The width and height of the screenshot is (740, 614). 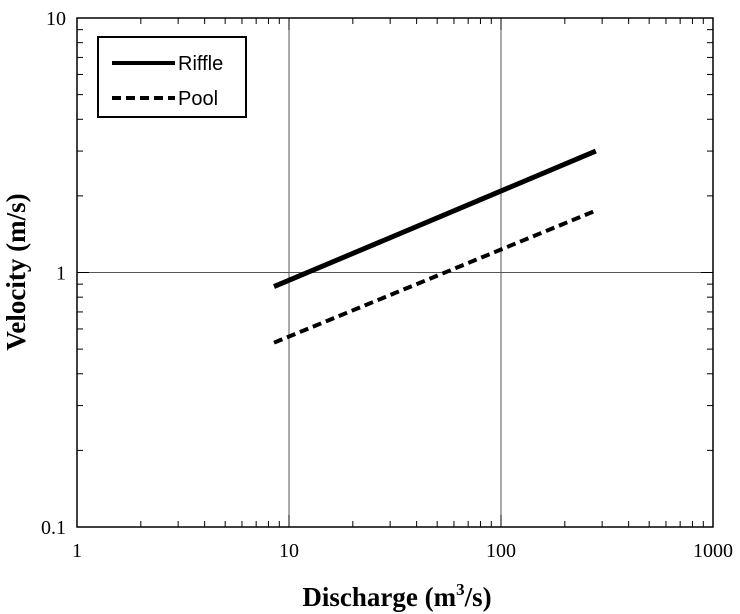 What do you see at coordinates (435, 276) in the screenshot?
I see `series-line-pool` at bounding box center [435, 276].